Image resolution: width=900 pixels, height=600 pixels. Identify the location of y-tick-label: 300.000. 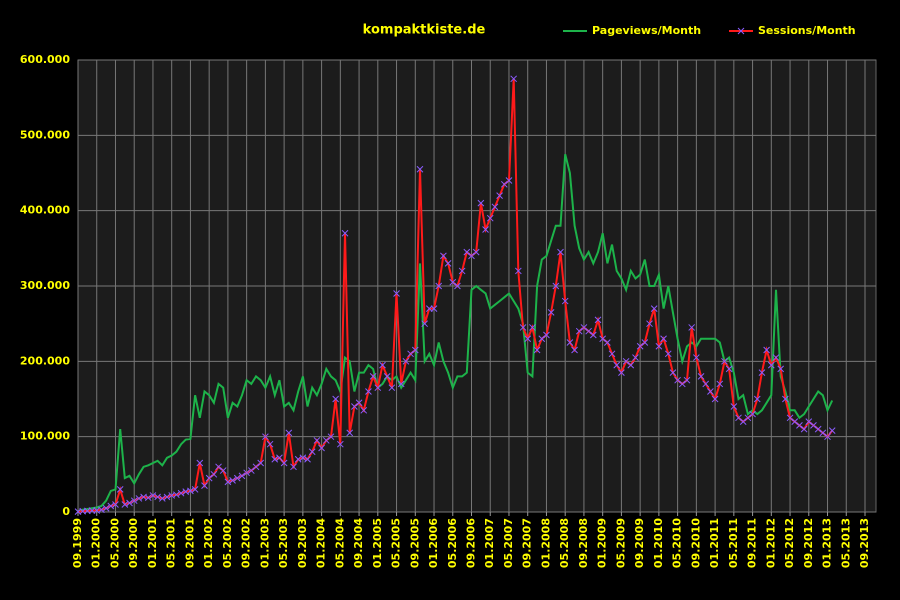
(45, 285).